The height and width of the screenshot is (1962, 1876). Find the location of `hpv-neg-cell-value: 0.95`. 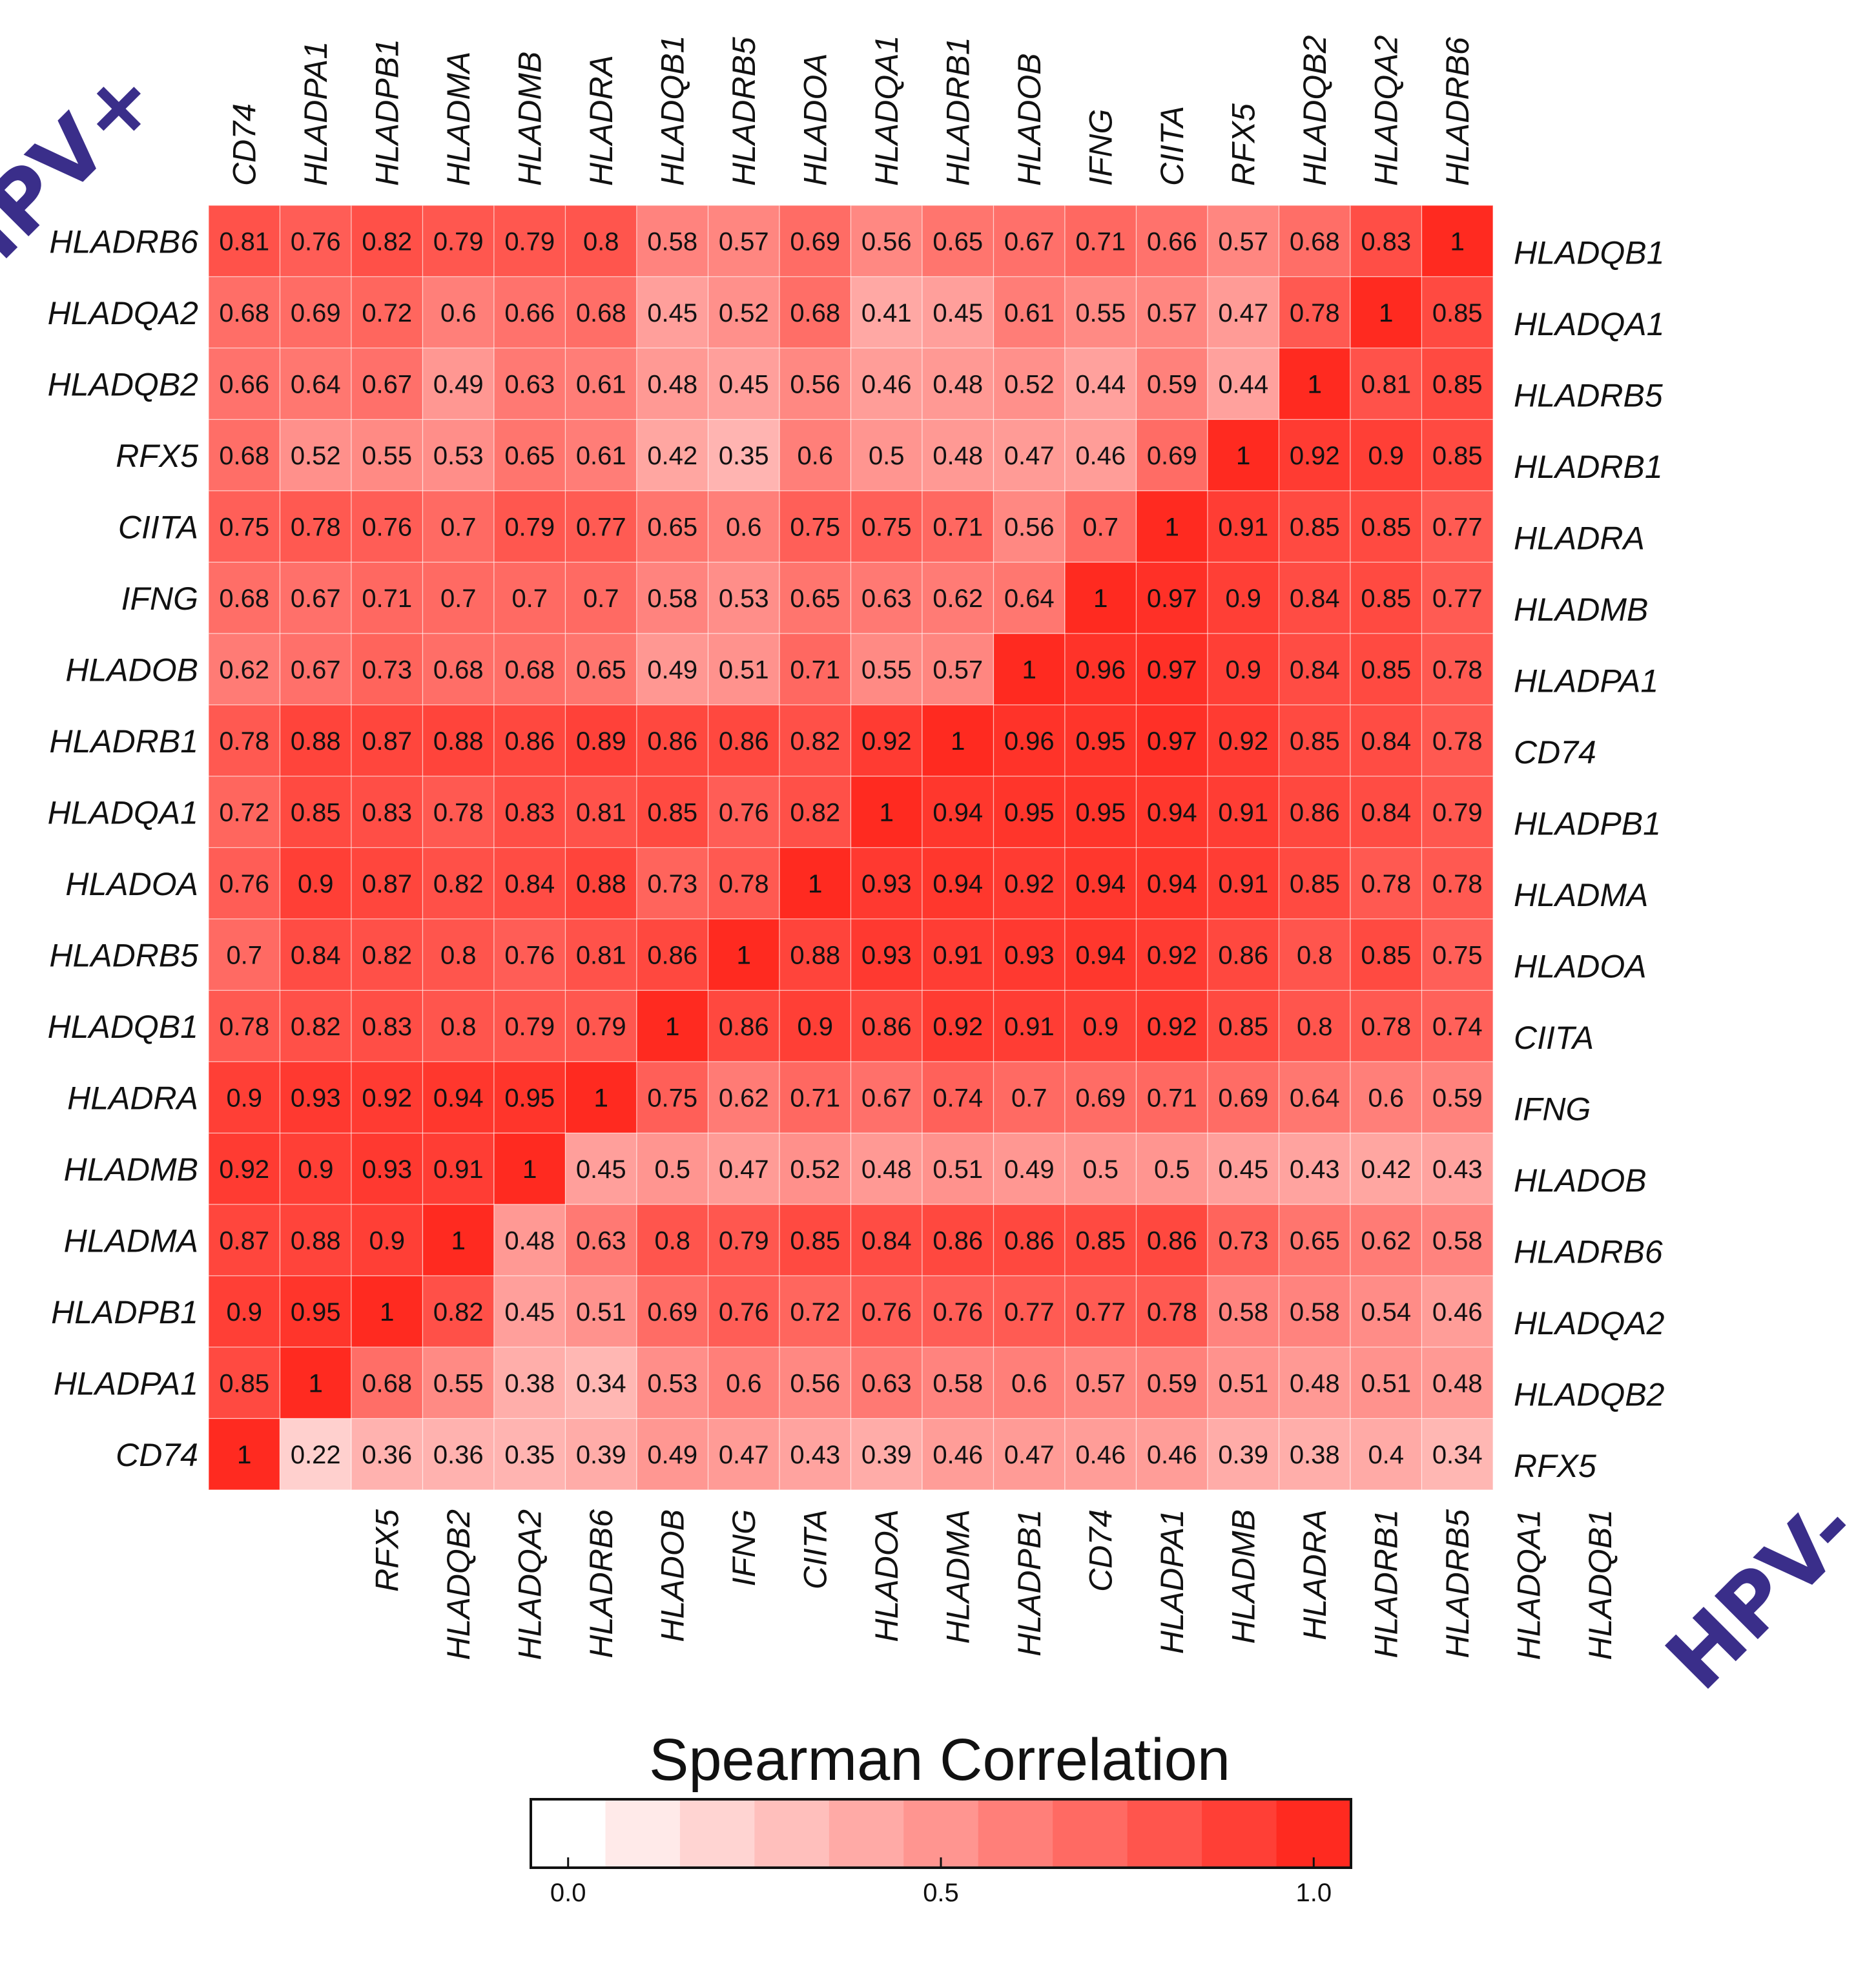

hpv-neg-cell-value: 0.95 is located at coordinates (1029, 812).